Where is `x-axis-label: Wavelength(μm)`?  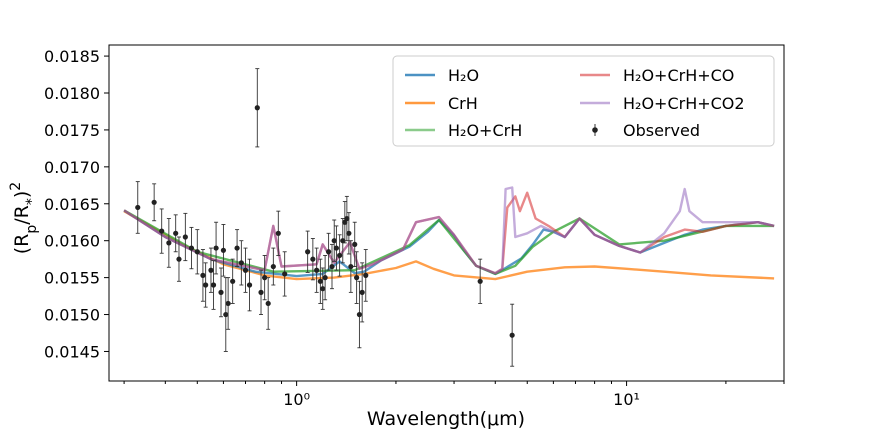 x-axis-label: Wavelength(μm) is located at coordinates (446, 419).